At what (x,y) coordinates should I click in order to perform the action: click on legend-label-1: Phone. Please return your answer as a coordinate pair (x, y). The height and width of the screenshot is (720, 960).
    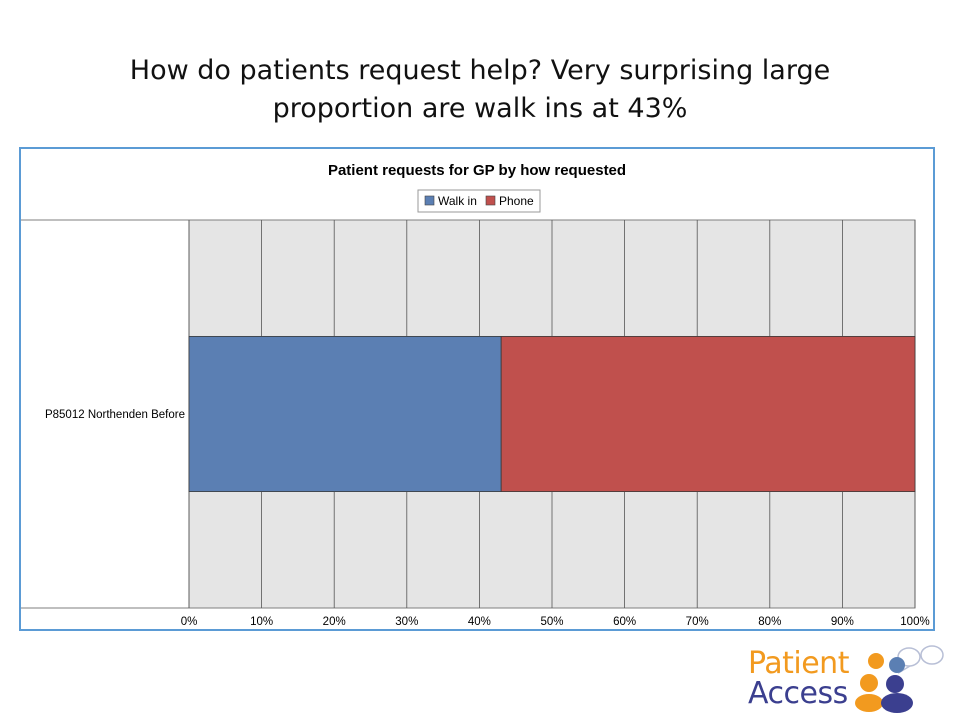
    Looking at the image, I should click on (516, 201).